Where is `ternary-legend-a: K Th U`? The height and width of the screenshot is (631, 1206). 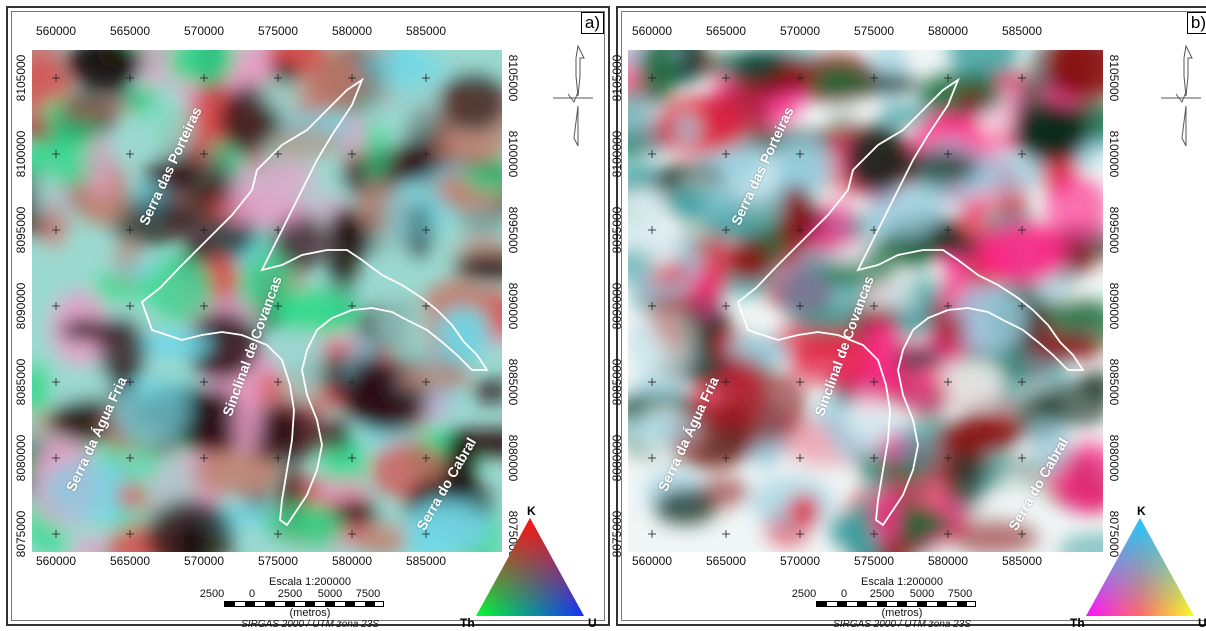
ternary-legend-a: K Th U is located at coordinates (530, 567).